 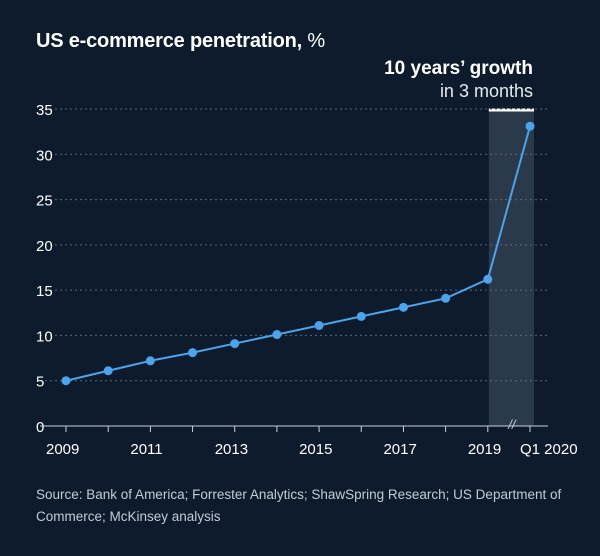 I want to click on data-point-2013, so click(x=235, y=344).